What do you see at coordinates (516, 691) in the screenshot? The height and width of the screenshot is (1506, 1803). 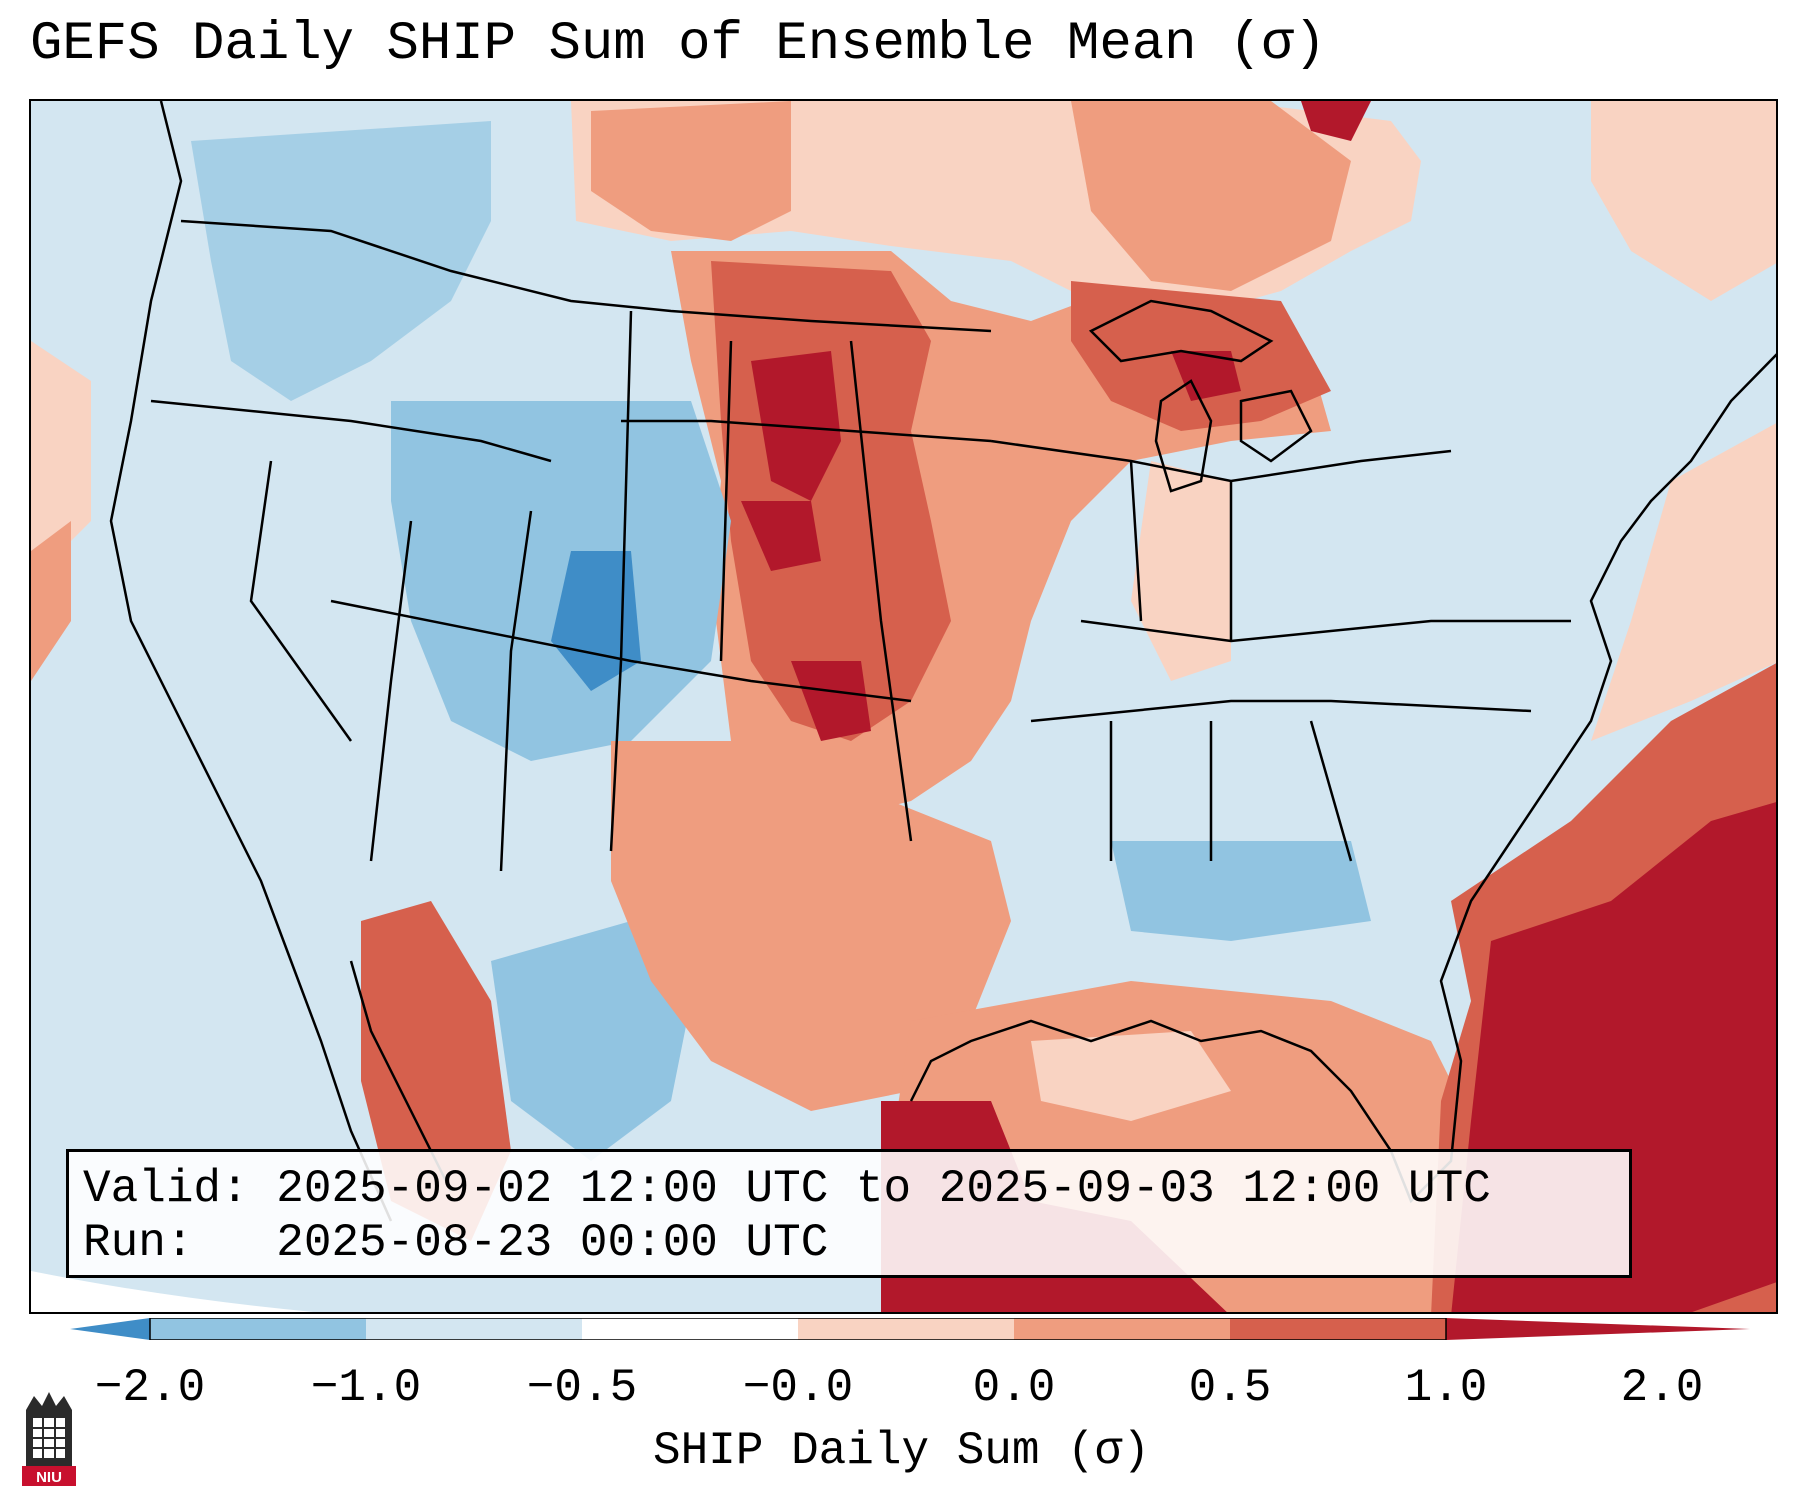 I see `border-co-nm` at bounding box center [516, 691].